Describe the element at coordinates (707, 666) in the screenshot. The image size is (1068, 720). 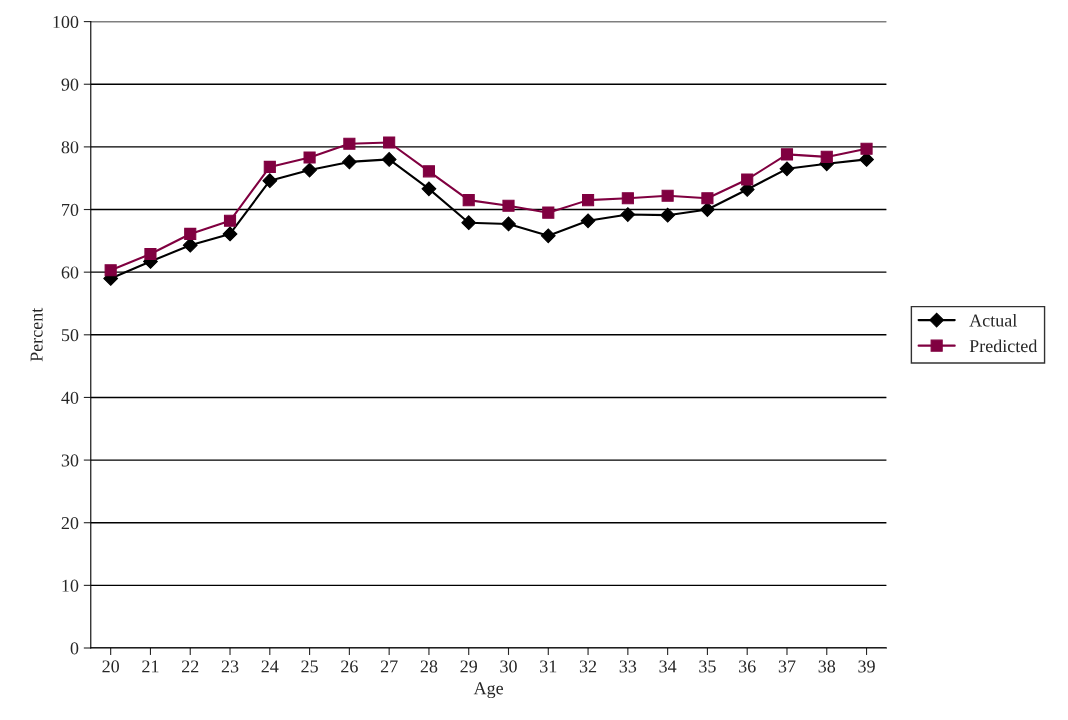
I see `x-tick-label: 35` at that location.